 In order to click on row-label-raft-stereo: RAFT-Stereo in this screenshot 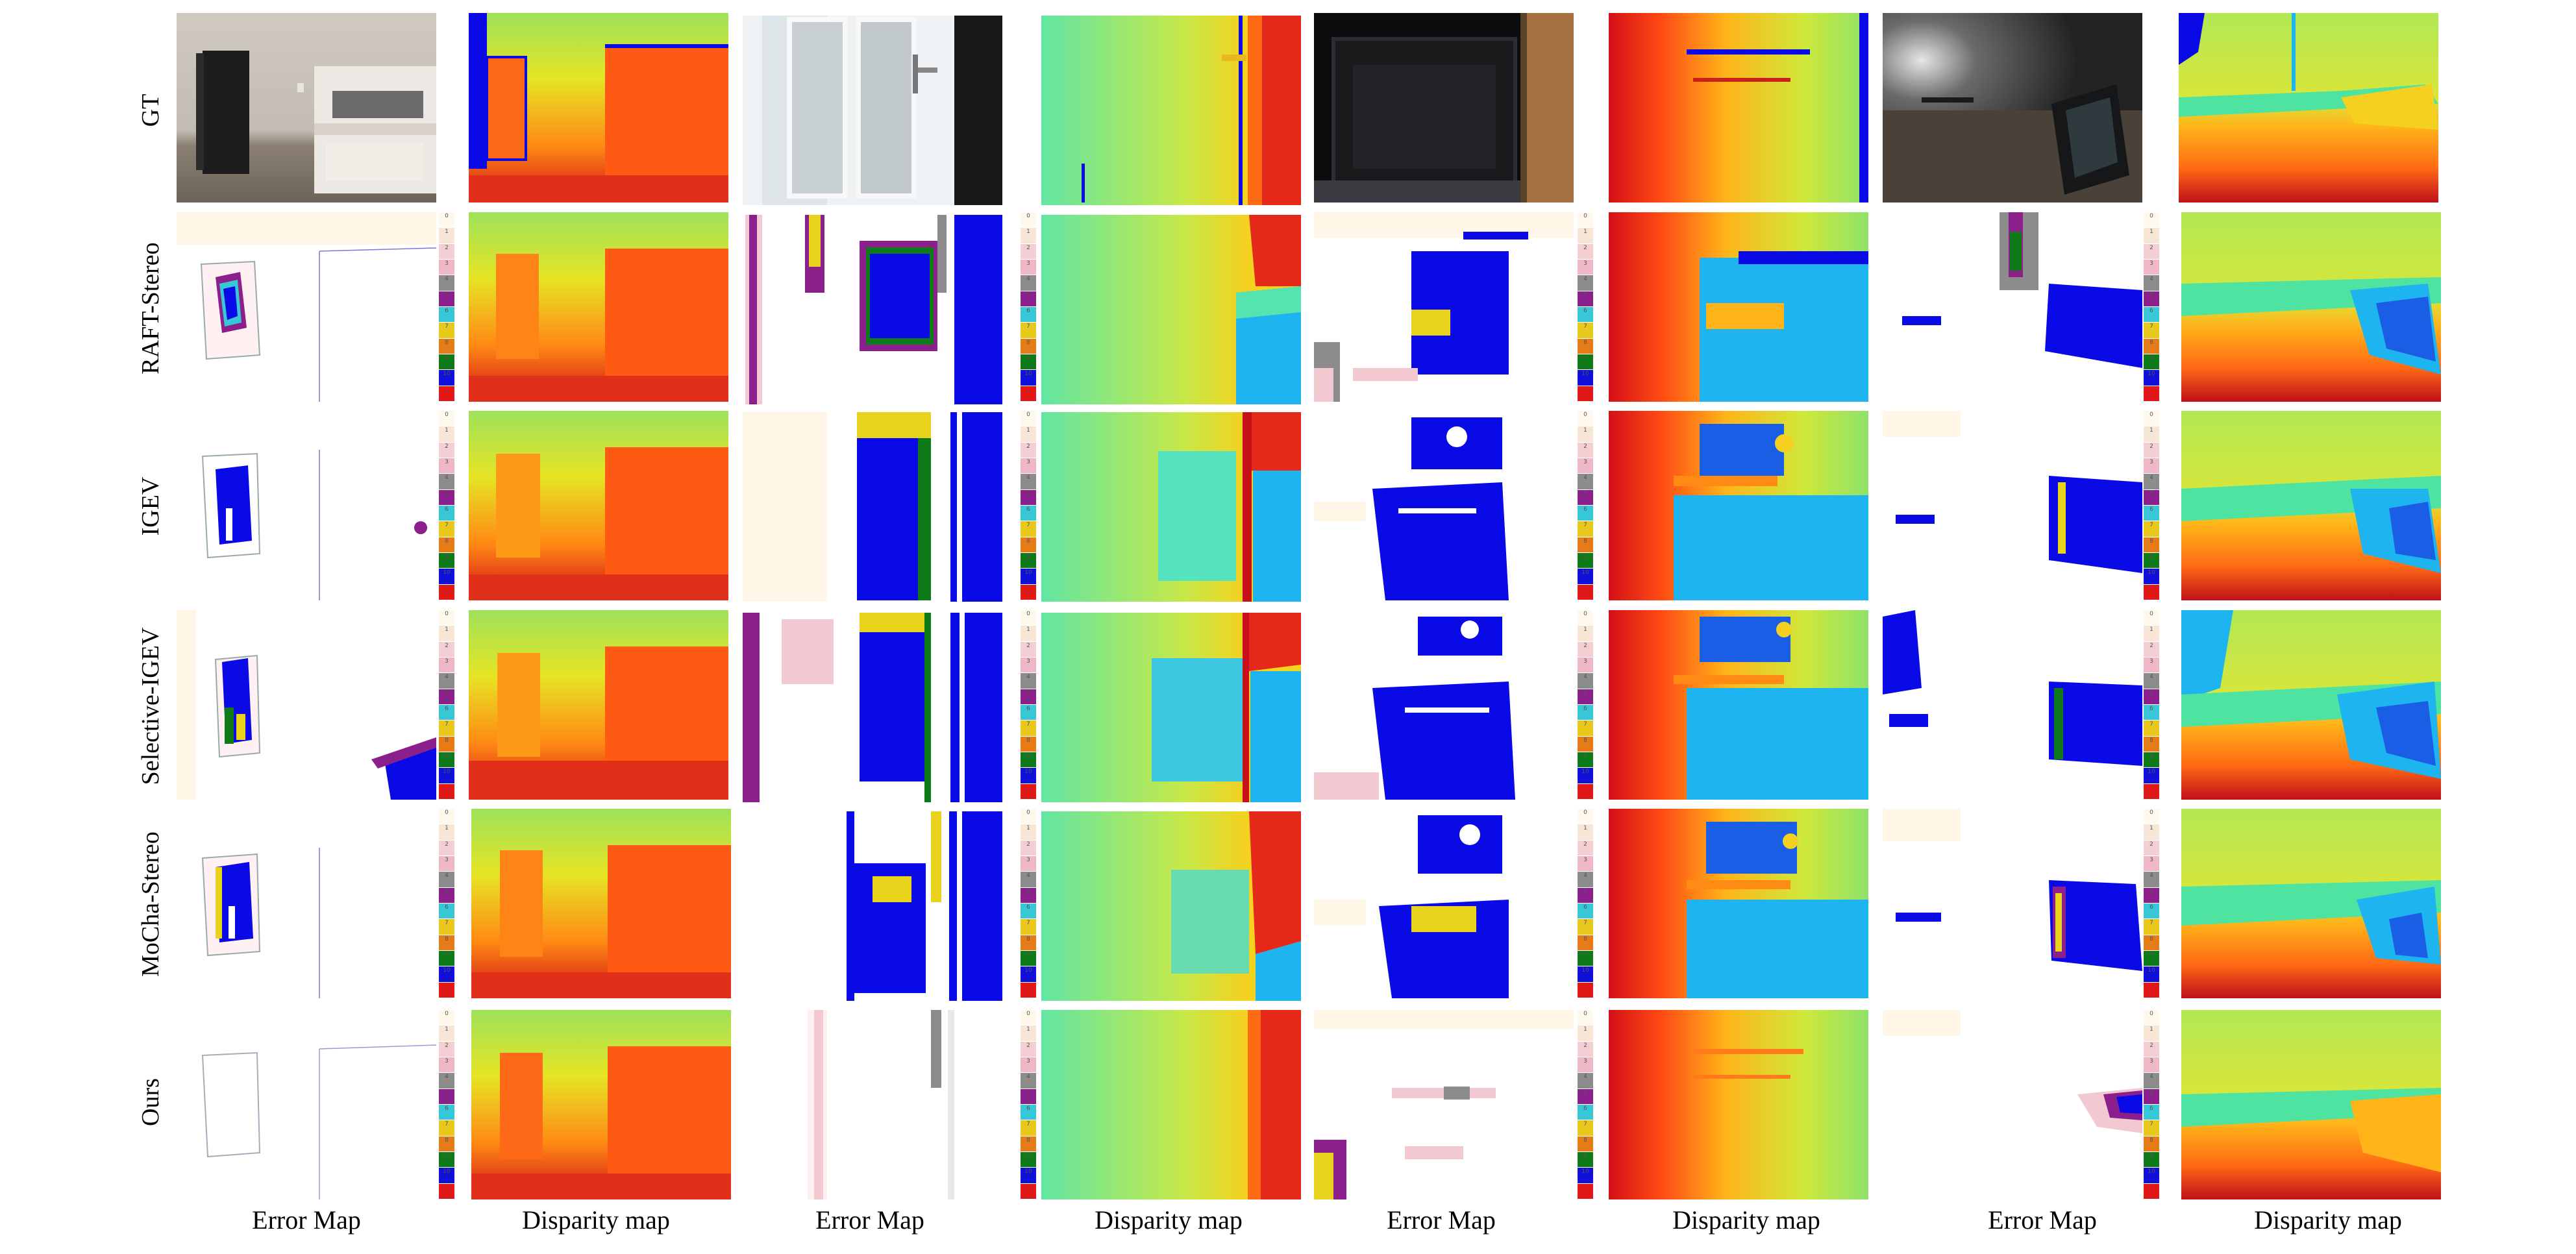, I will do `click(150, 308)`.